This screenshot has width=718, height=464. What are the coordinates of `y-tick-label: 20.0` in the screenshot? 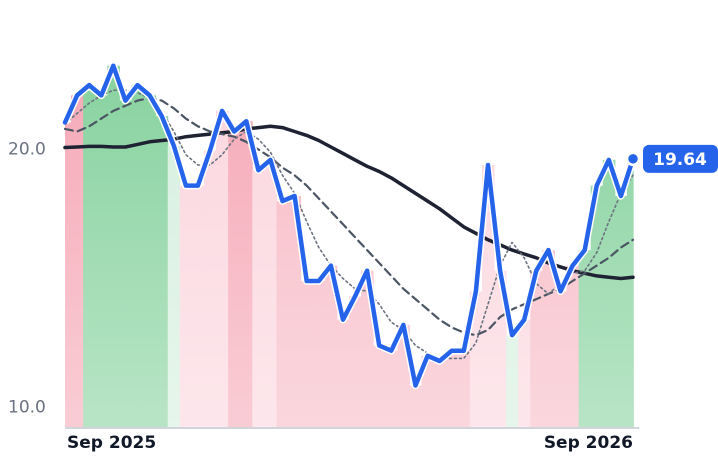 It's located at (27, 150).